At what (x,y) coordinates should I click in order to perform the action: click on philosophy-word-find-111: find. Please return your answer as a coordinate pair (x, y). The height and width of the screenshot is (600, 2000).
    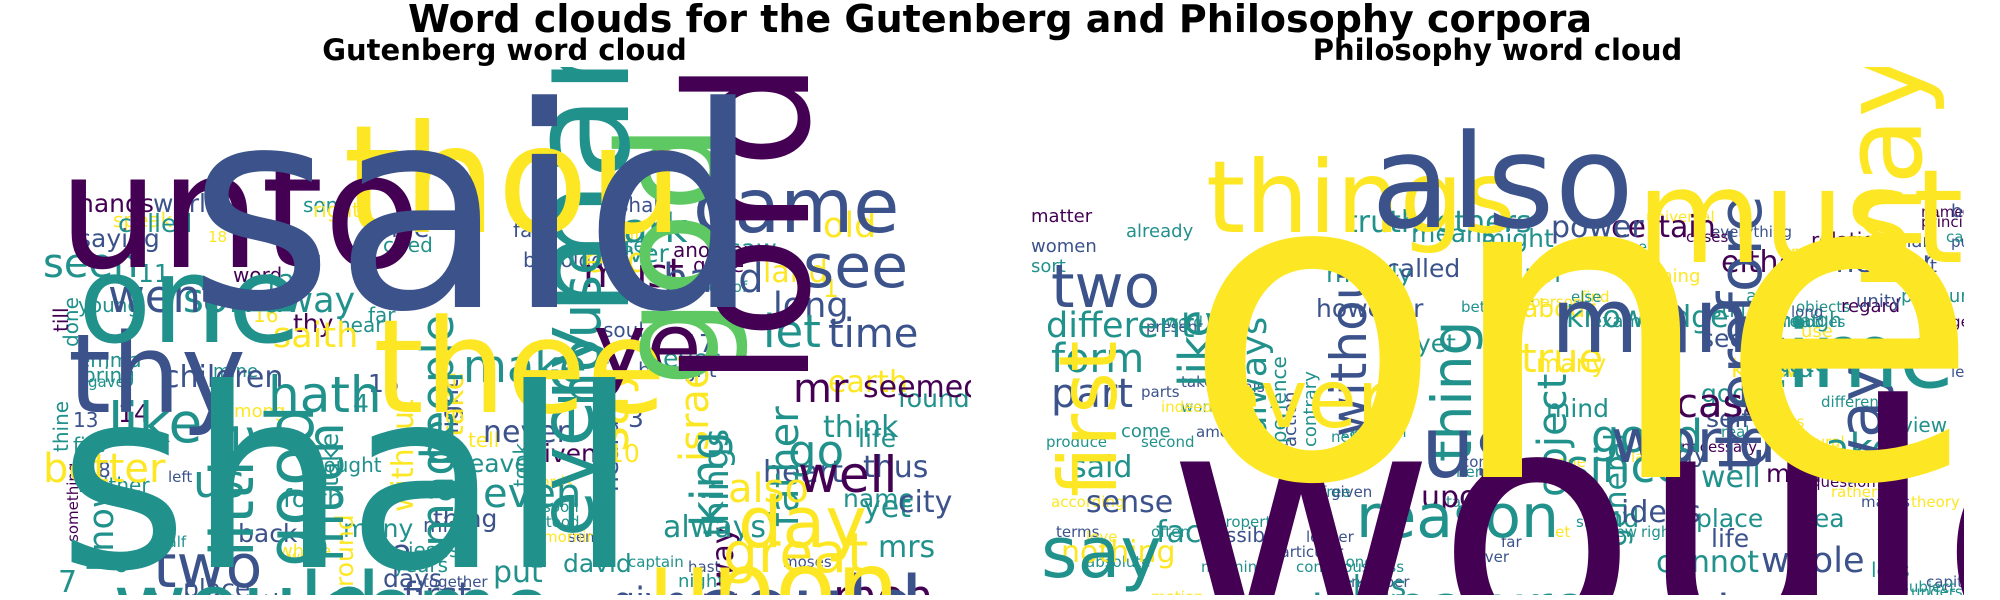
    Looking at the image, I should click on (1595, 297).